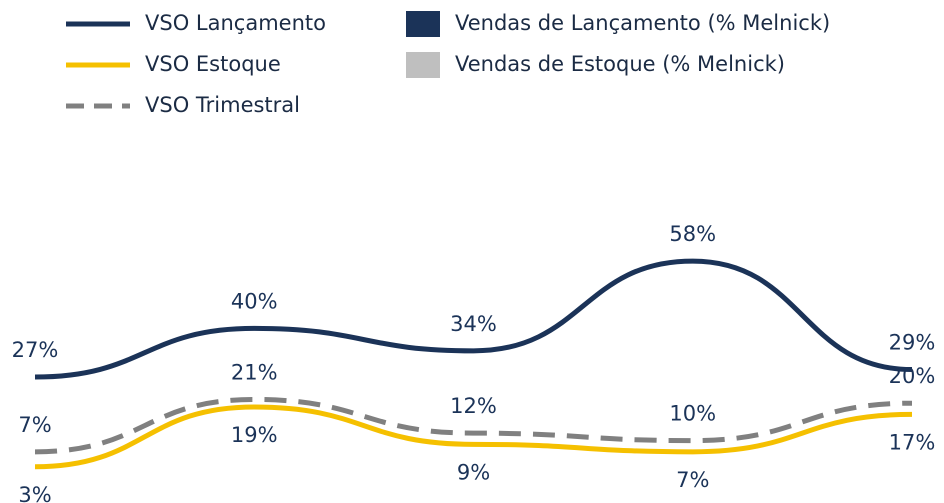 The width and height of the screenshot is (944, 503). I want to click on data-label: 12%, so click(473, 406).